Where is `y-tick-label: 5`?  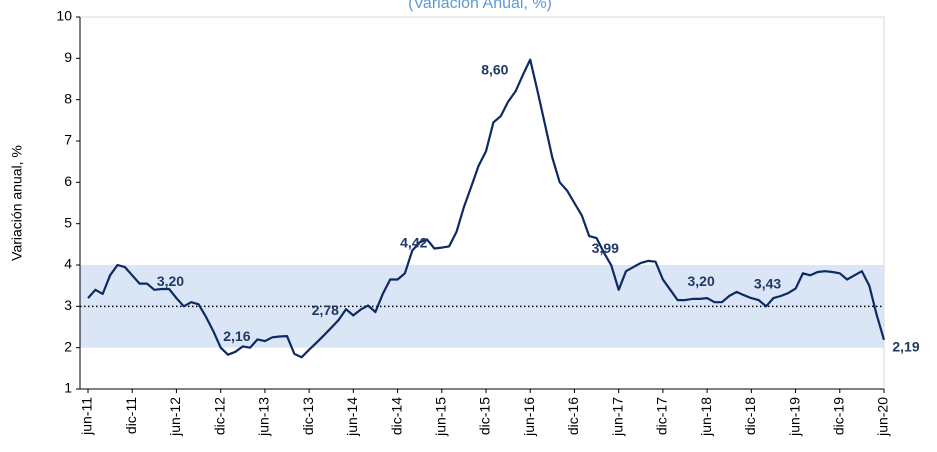
y-tick-label: 5 is located at coordinates (68, 222).